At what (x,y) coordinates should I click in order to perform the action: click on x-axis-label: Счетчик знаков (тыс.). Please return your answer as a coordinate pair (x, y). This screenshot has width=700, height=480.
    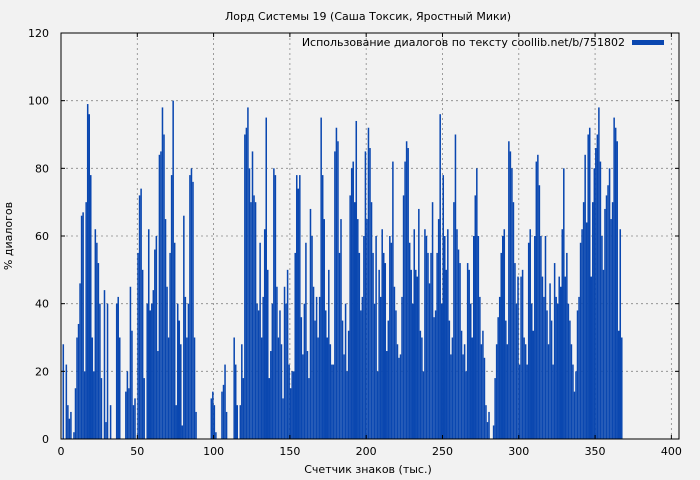
    Looking at the image, I should click on (368, 469).